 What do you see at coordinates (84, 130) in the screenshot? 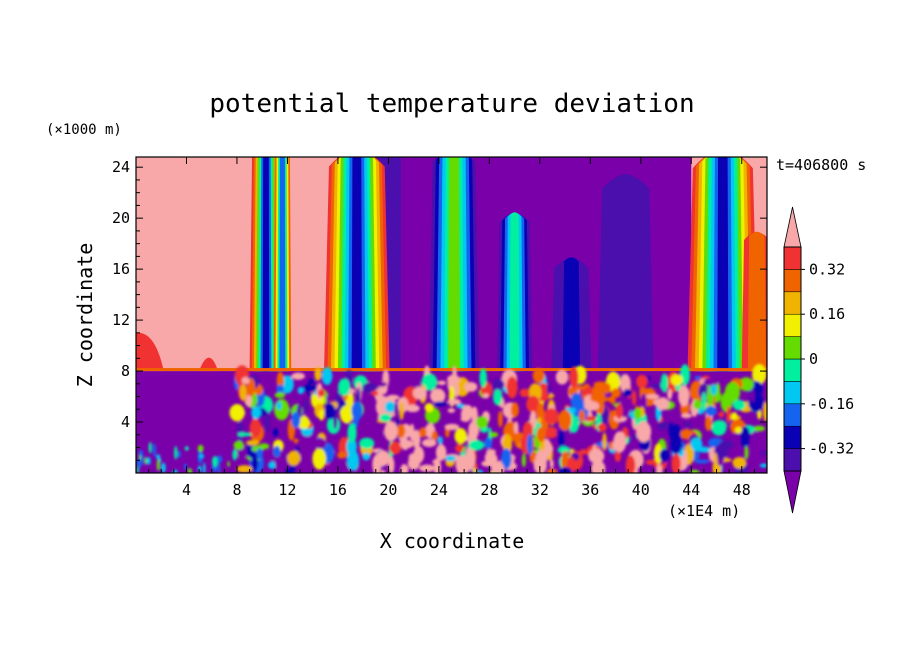
I see `y-unit-label: (×1000 m)` at bounding box center [84, 130].